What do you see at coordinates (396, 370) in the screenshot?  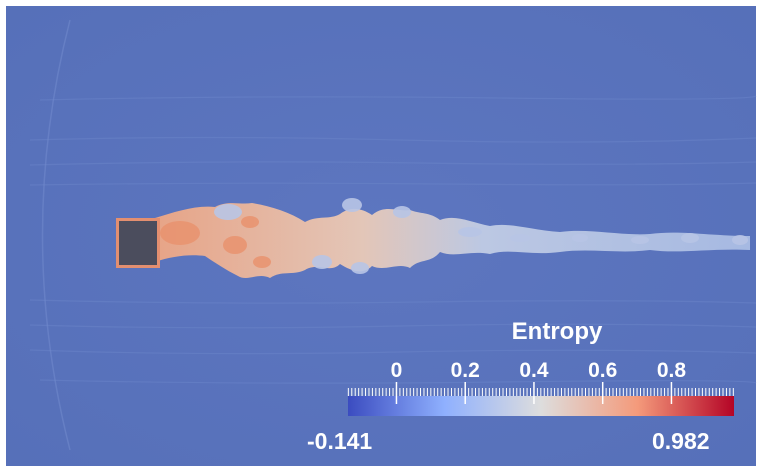 I see `tick-label-0: 0` at bounding box center [396, 370].